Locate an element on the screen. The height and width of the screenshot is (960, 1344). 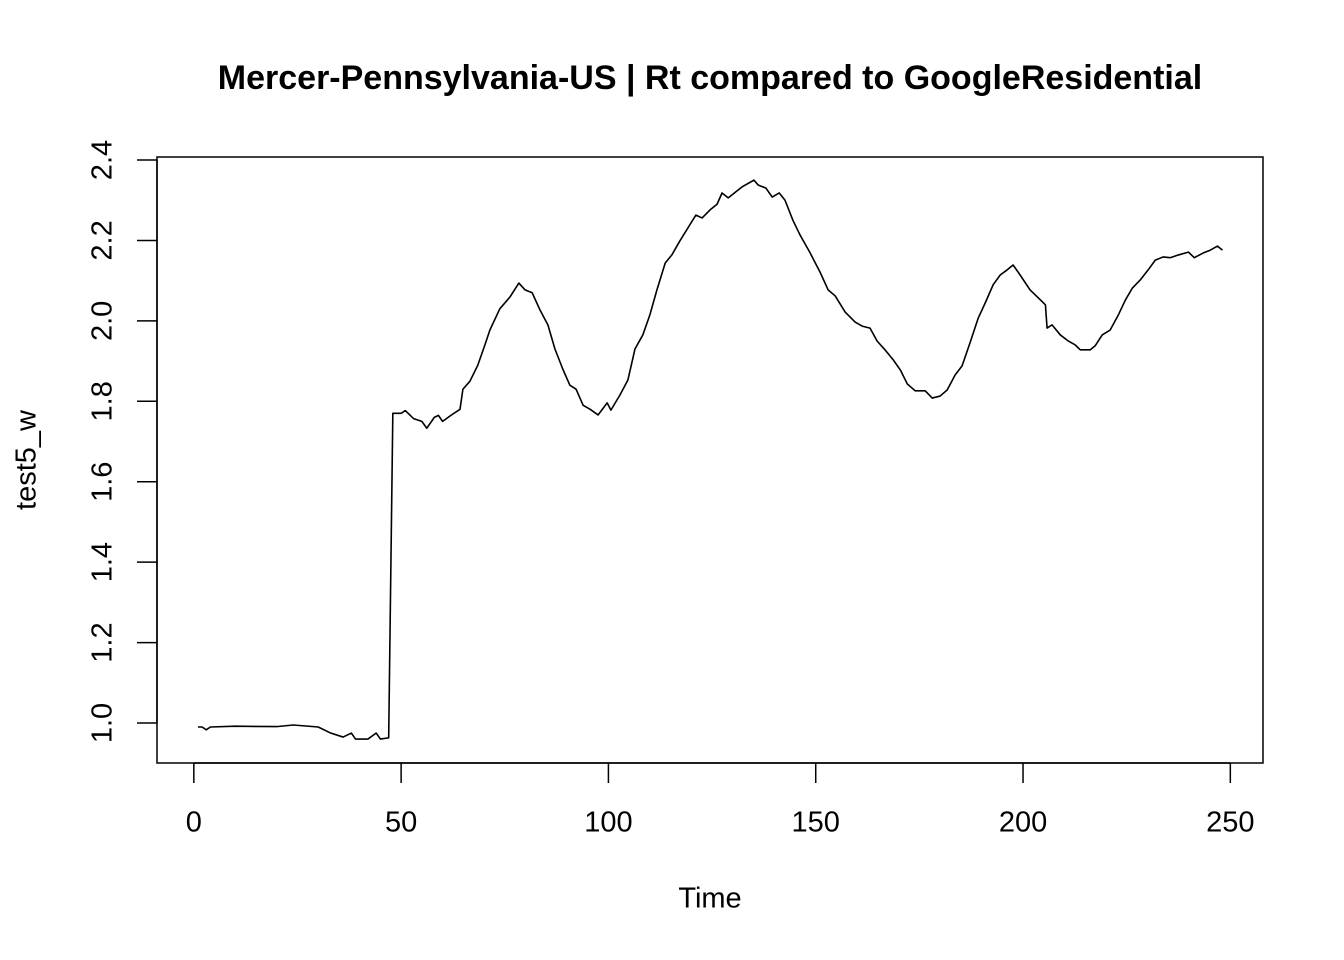
y-tick-label: 1.8 is located at coordinates (103, 401).